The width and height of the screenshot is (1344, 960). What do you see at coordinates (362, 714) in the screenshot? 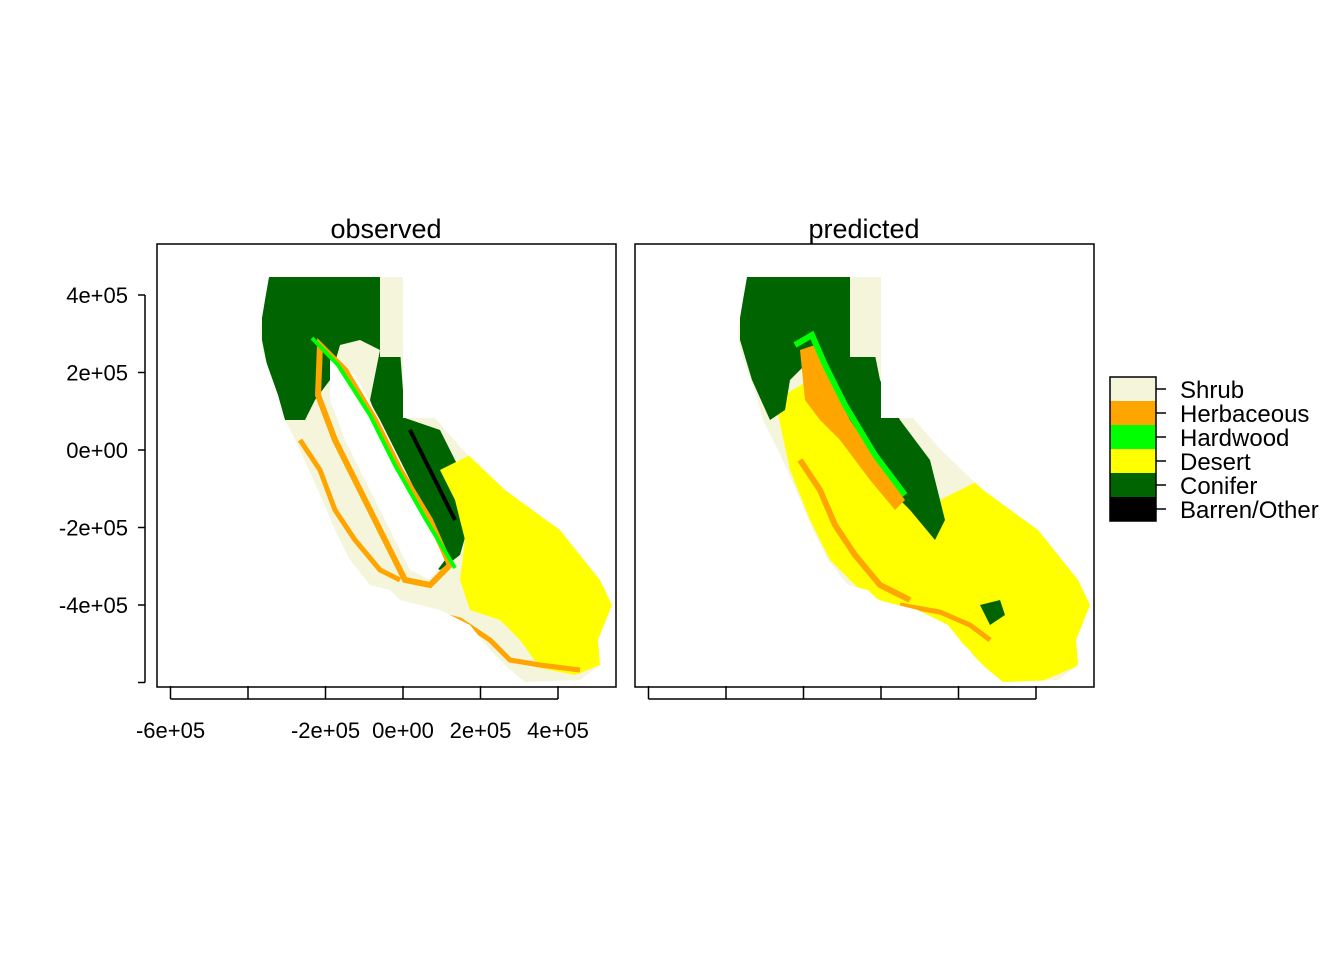
I see `x-axis-observed: -6e+05 -2e+05 0e+00 2e+05 4e+05` at bounding box center [362, 714].